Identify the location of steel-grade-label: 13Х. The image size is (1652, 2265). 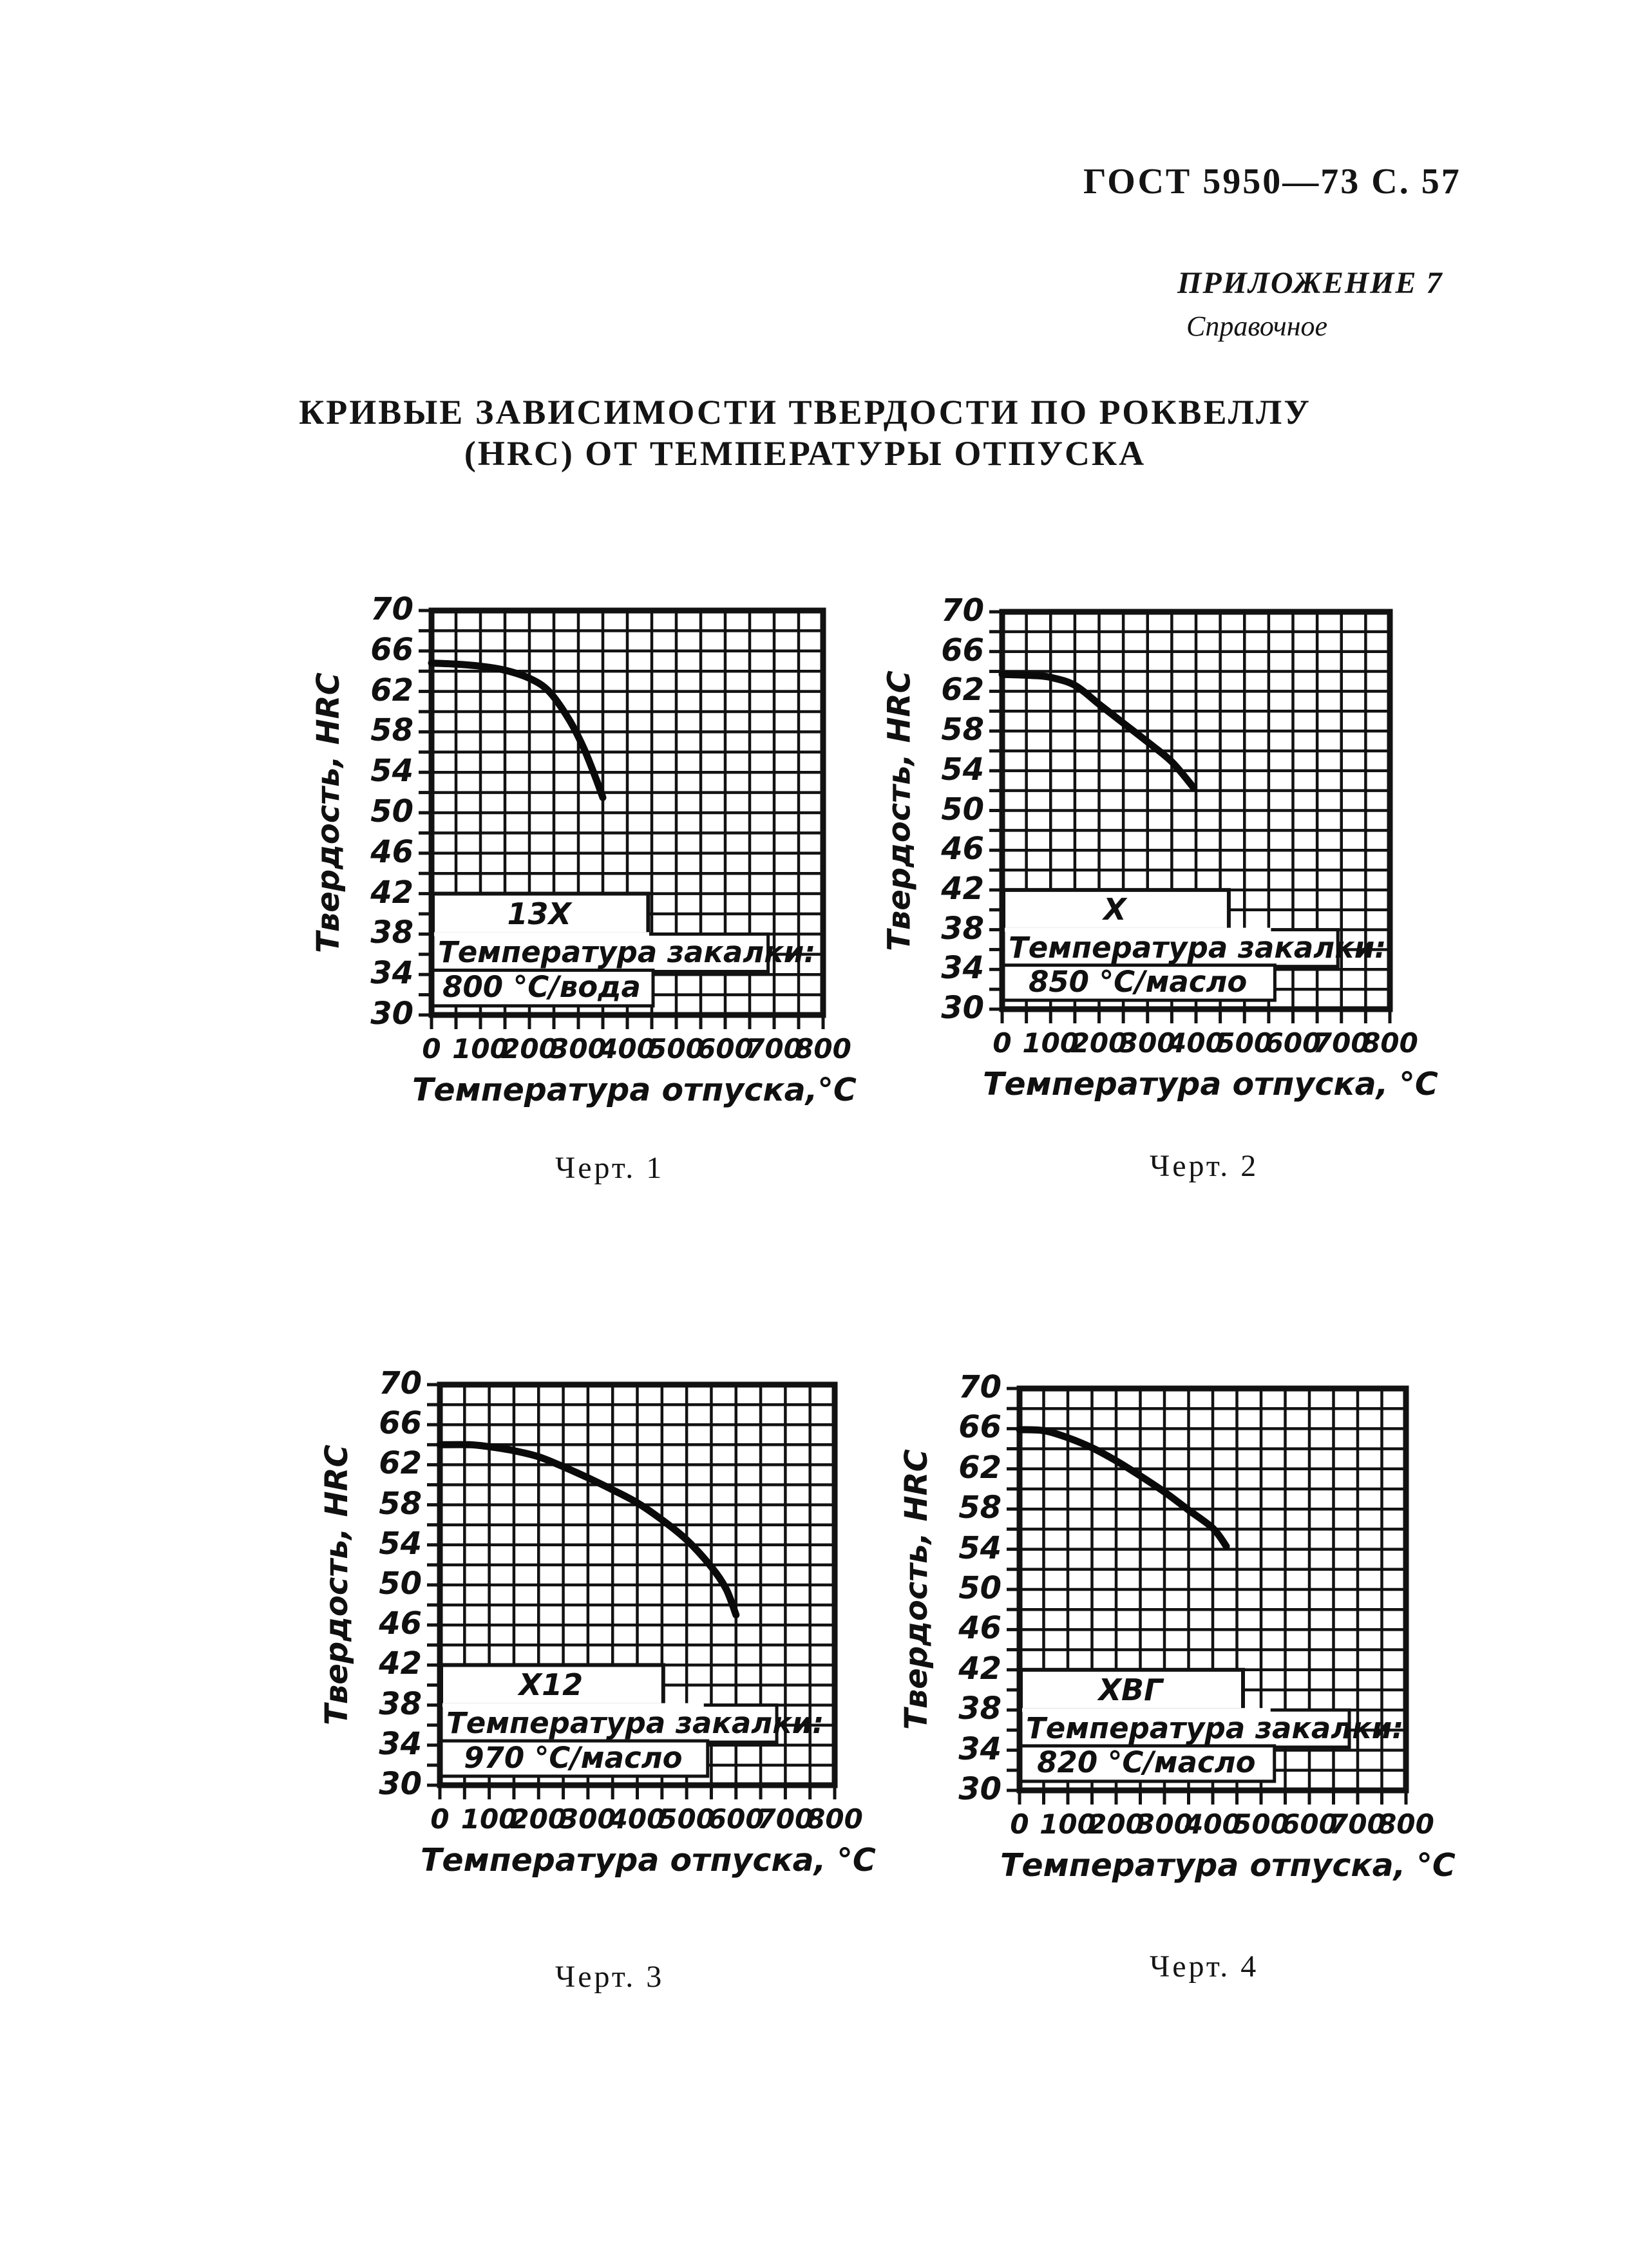
(539, 913).